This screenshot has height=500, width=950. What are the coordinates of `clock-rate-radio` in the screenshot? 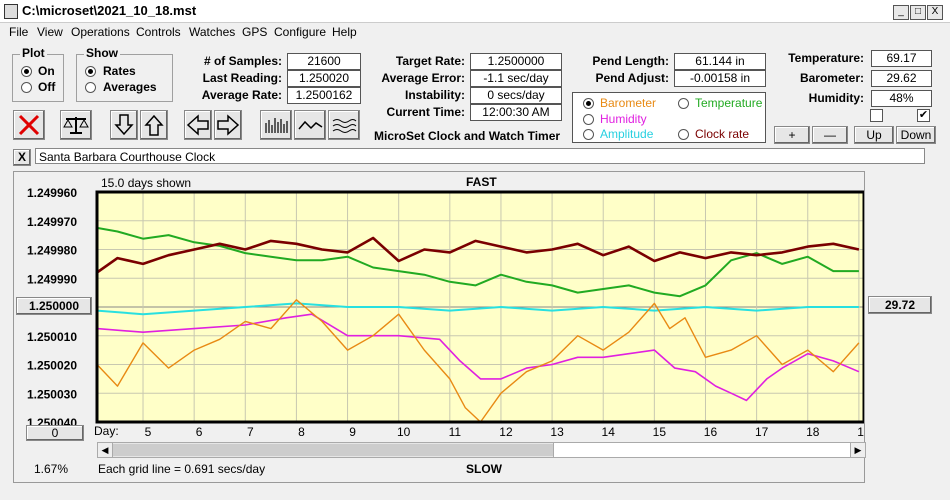 It's located at (683, 134).